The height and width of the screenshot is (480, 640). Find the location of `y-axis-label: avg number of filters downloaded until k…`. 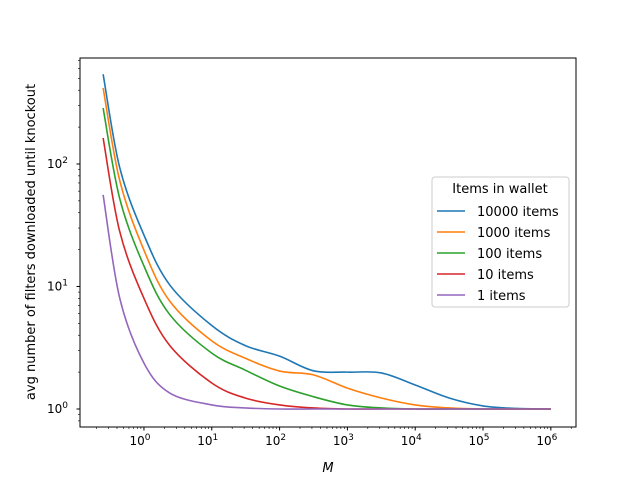

y-axis-label: avg number of filters downloaded until k… is located at coordinates (31, 242).